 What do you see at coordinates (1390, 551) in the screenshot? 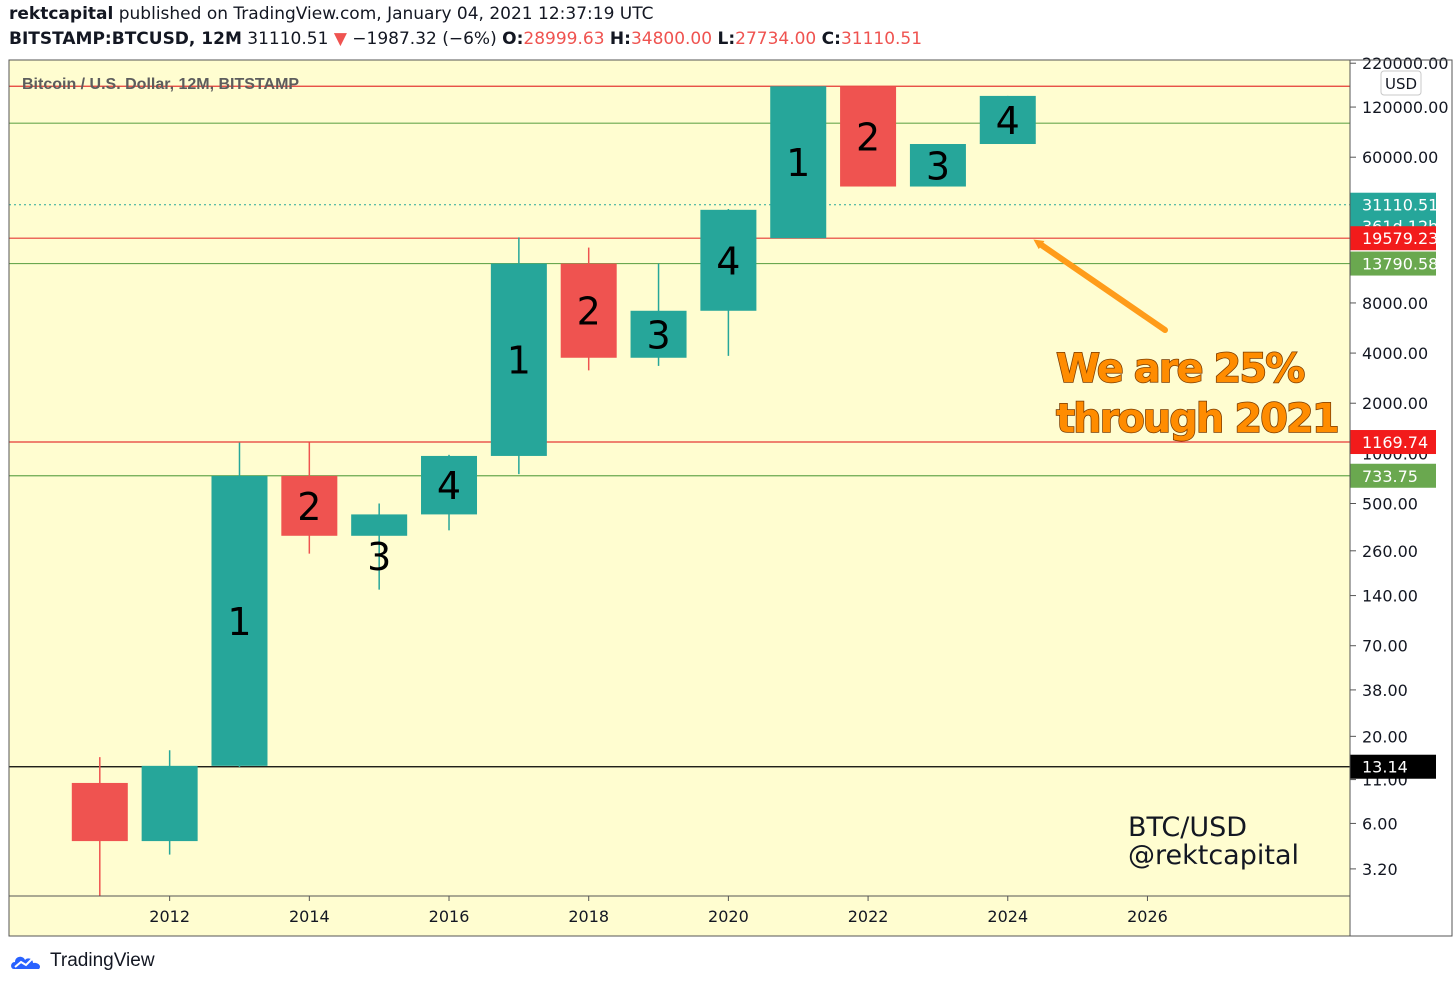
I see `price-tick-label: 260.00` at bounding box center [1390, 551].